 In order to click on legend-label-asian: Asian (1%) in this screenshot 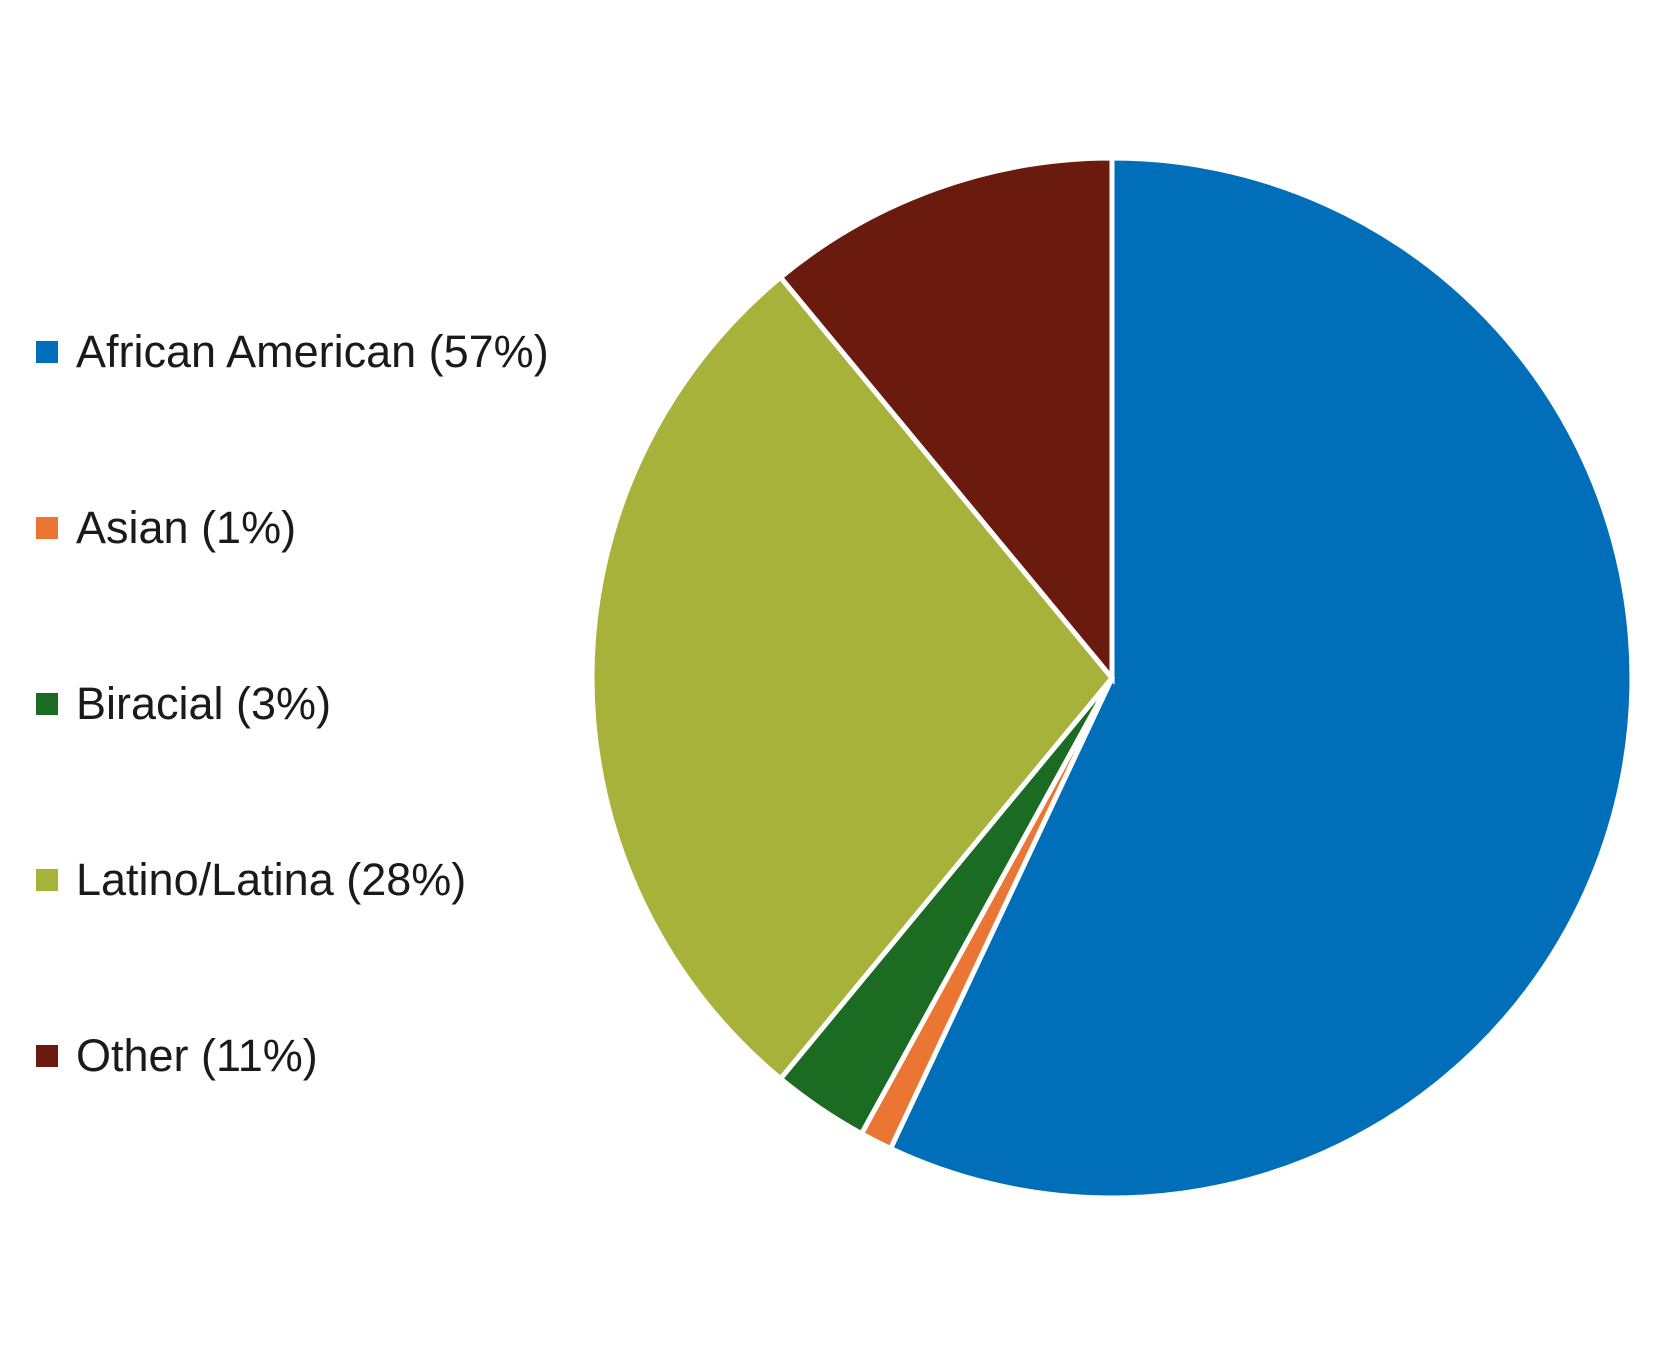, I will do `click(186, 527)`.